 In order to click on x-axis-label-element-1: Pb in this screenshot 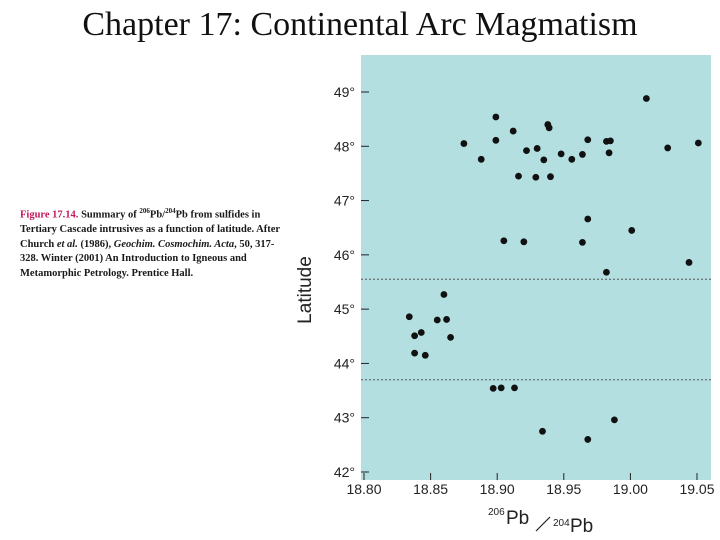, I will do `click(517, 518)`.